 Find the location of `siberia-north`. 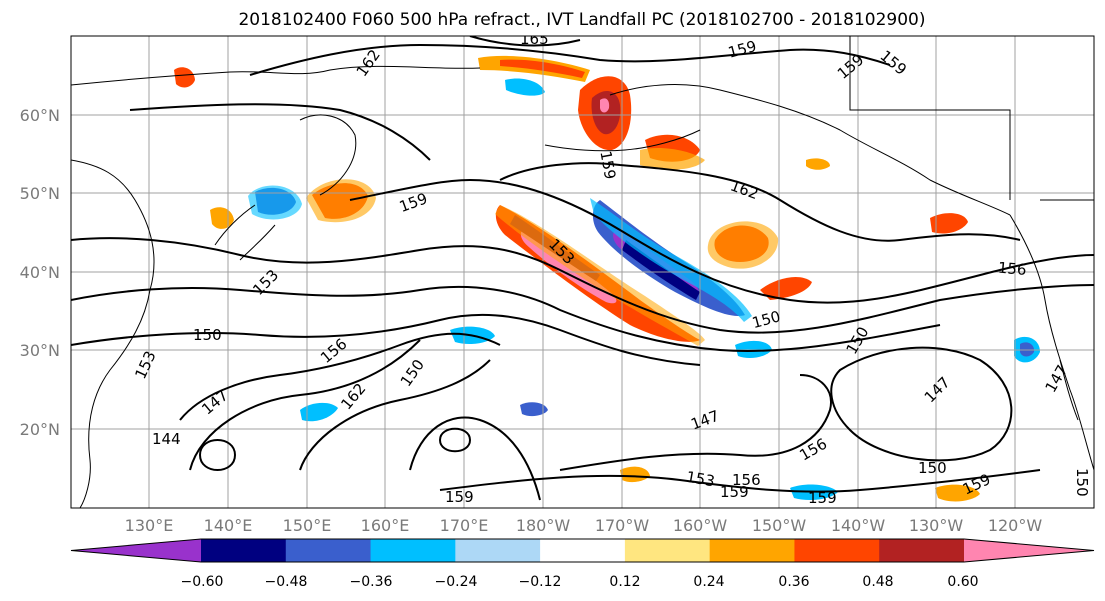

siberia-north is located at coordinates (276, 75).